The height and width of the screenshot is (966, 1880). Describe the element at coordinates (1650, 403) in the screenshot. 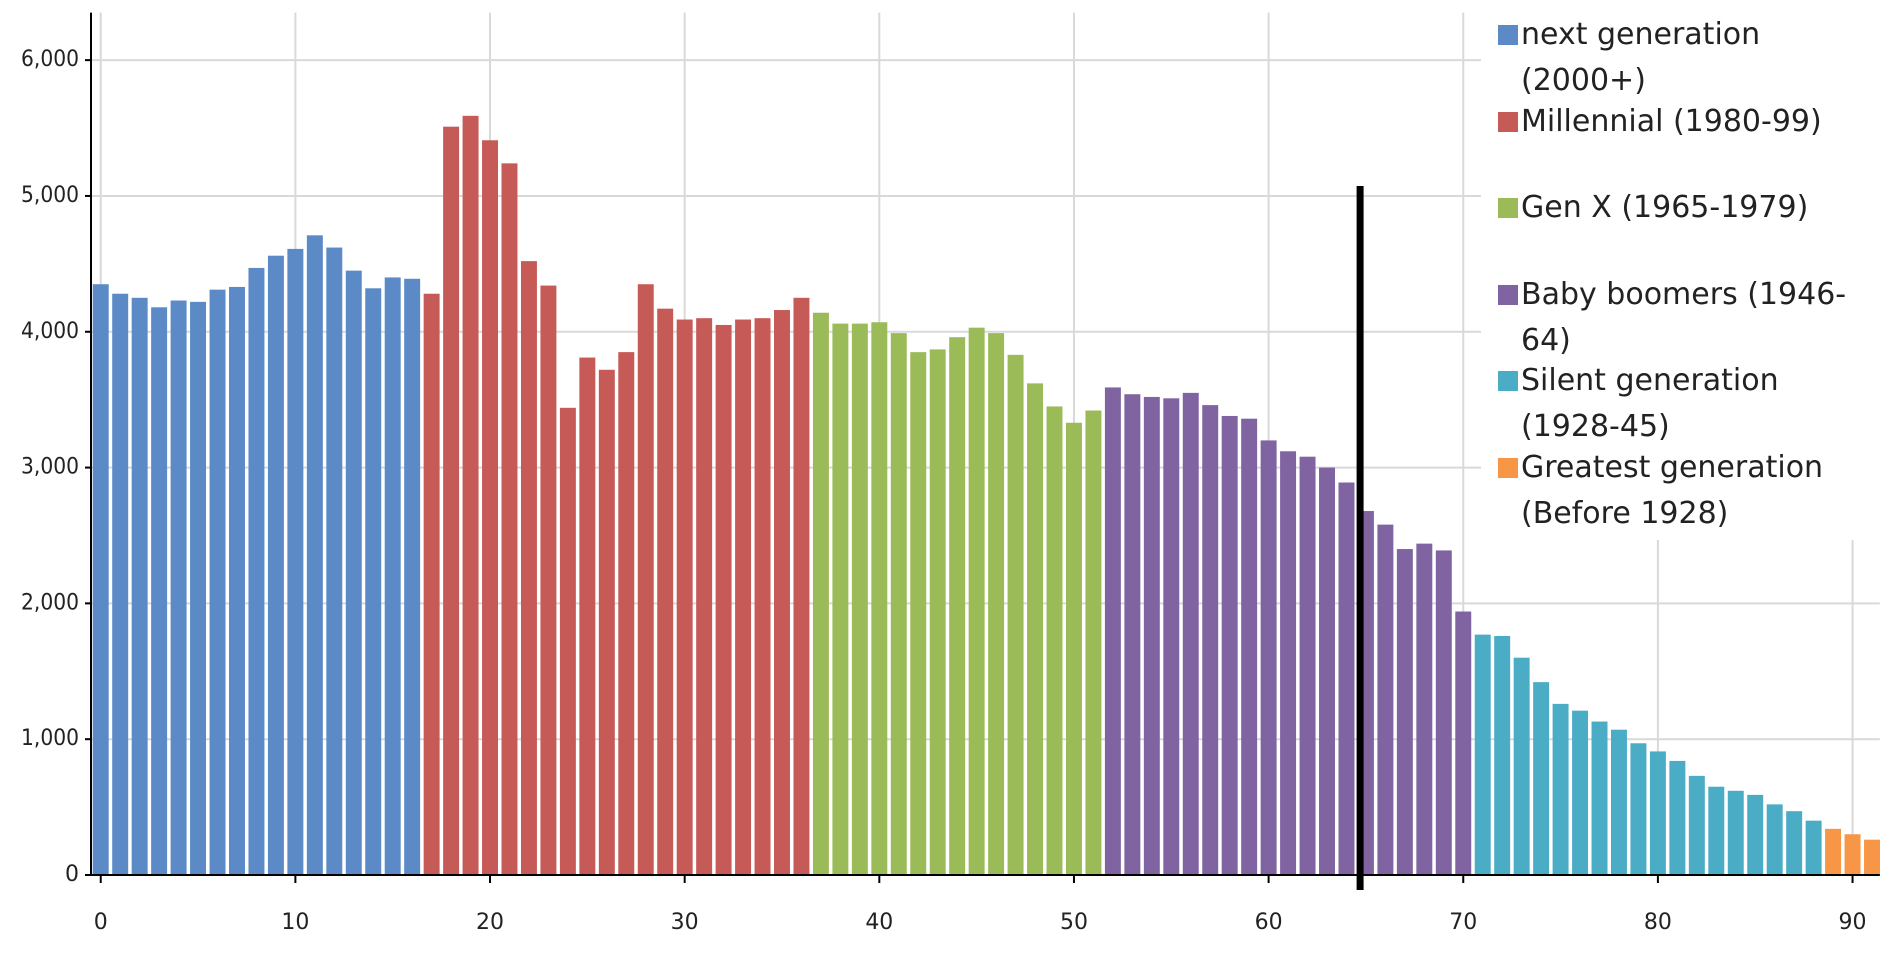

I see `legend-label: Silent generation (1928-45)` at that location.